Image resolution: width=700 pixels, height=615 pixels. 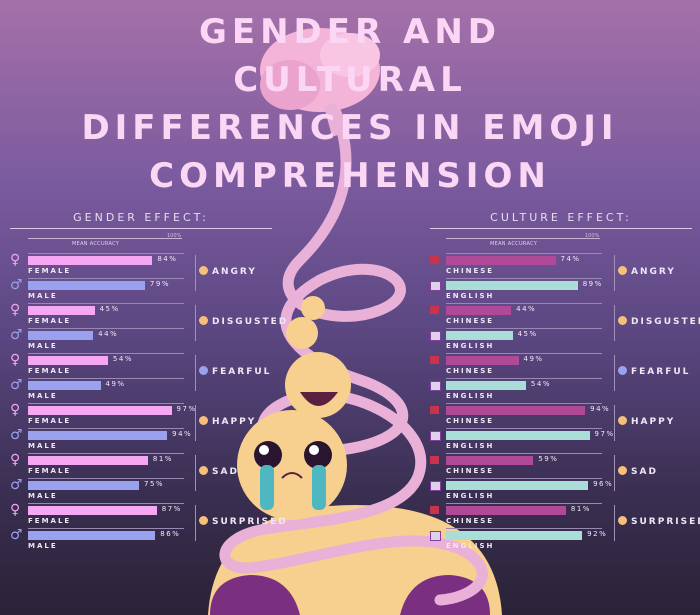 What do you see at coordinates (320, 82) in the screenshot?
I see `brain-icon` at bounding box center [320, 82].